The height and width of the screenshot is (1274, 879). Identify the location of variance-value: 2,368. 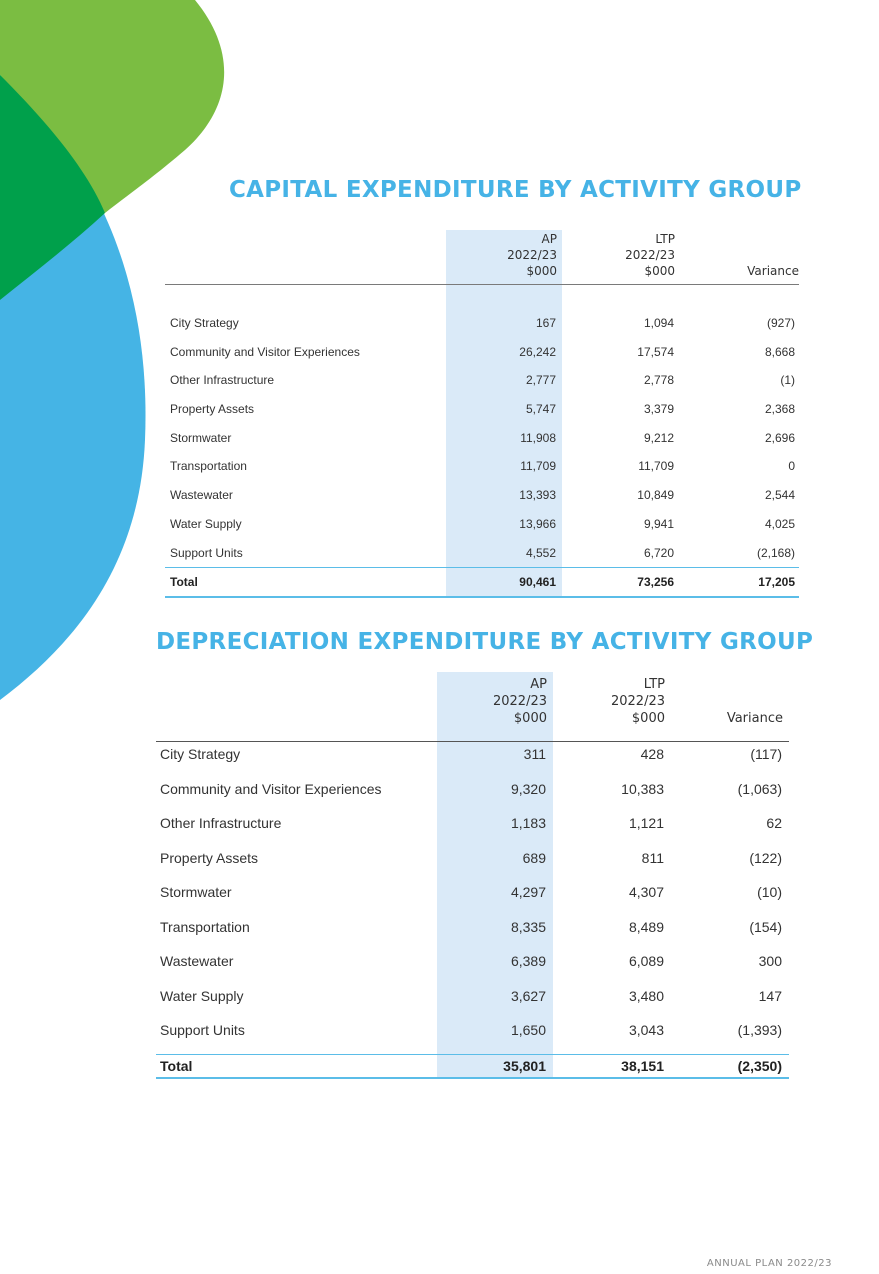
(779, 409).